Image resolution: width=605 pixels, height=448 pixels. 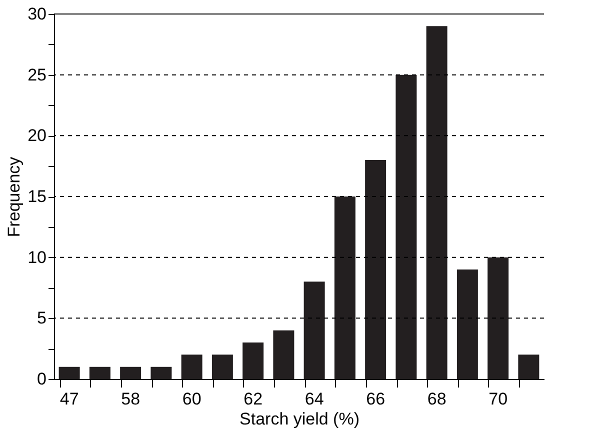 What do you see at coordinates (253, 399) in the screenshot?
I see `x-tick-label: 62` at bounding box center [253, 399].